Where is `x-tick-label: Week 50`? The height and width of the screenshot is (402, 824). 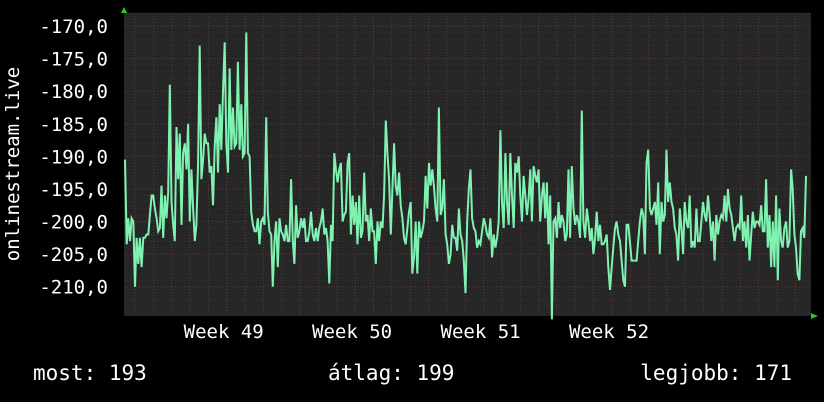
x-tick-label: Week 50 is located at coordinates (352, 332).